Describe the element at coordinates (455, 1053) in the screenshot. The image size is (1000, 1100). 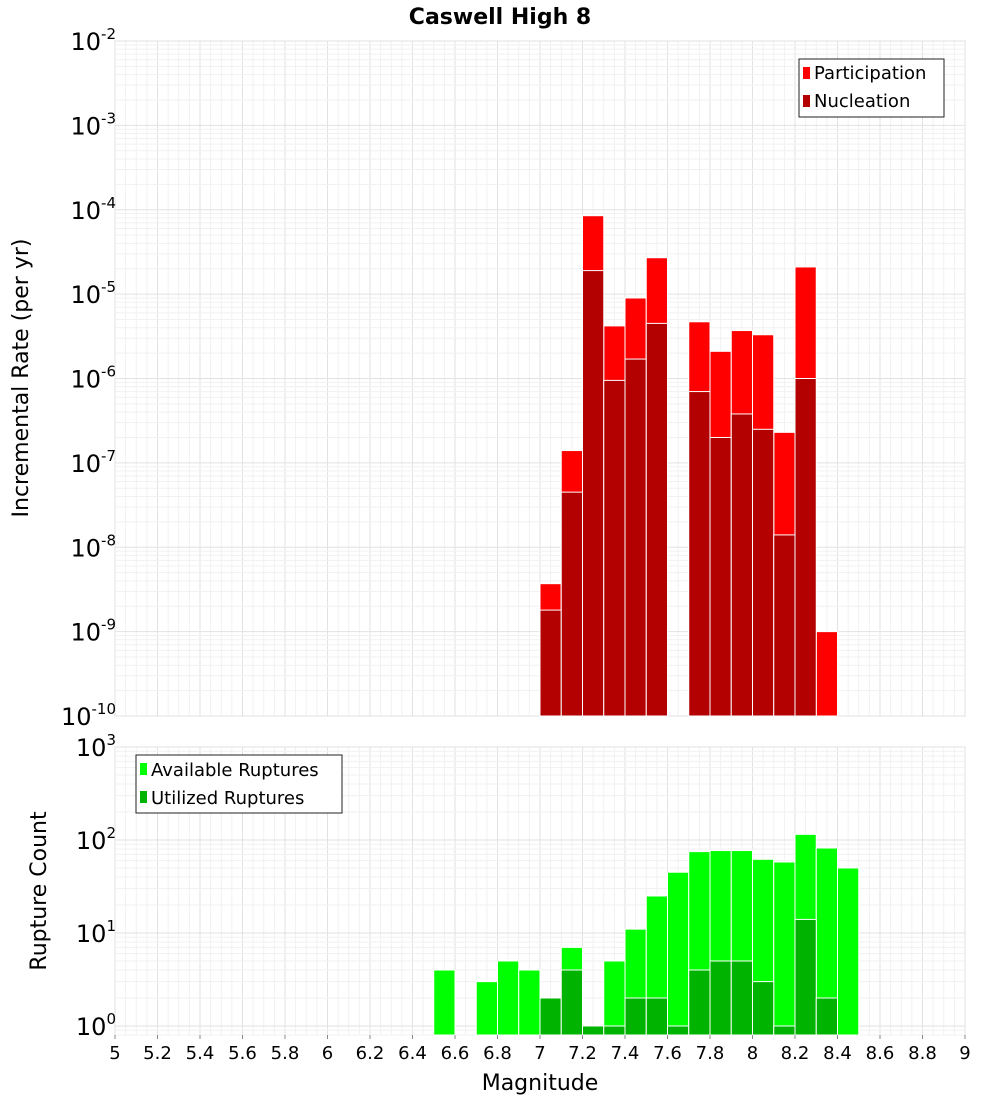
I see `x-tick-label: 6.6` at that location.